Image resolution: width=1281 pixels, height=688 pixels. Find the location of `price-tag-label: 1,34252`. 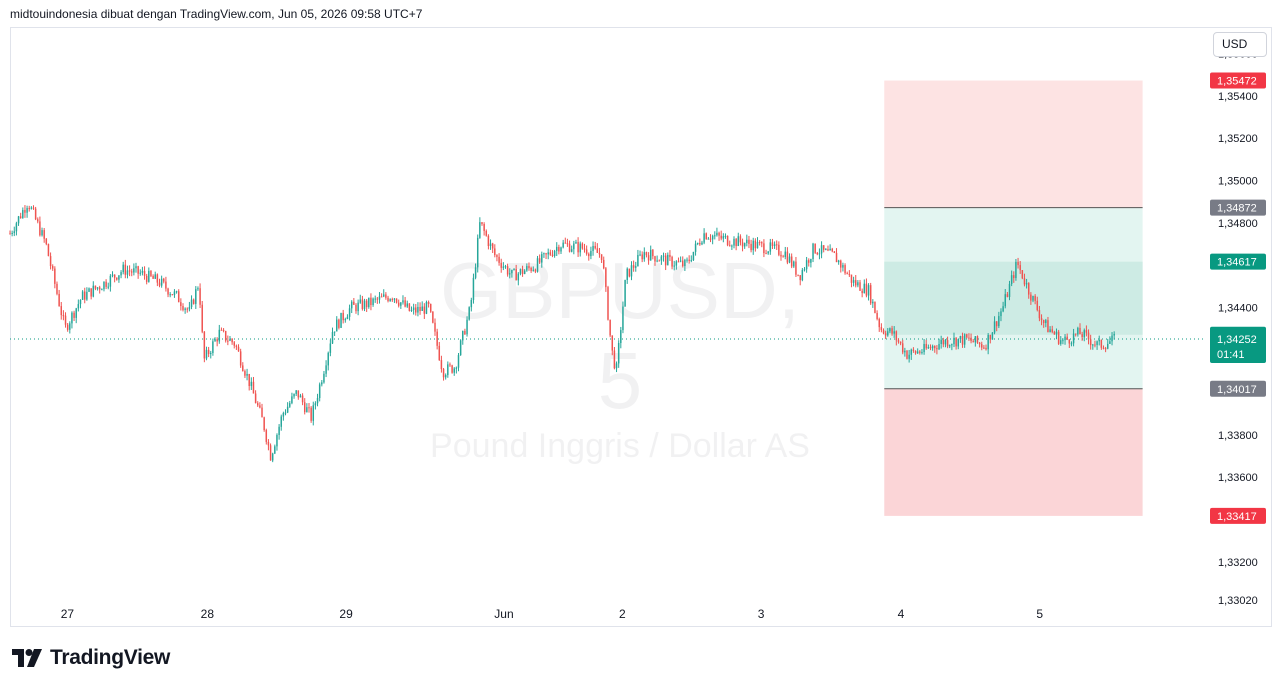

price-tag-label: 1,34252 is located at coordinates (1237, 340).